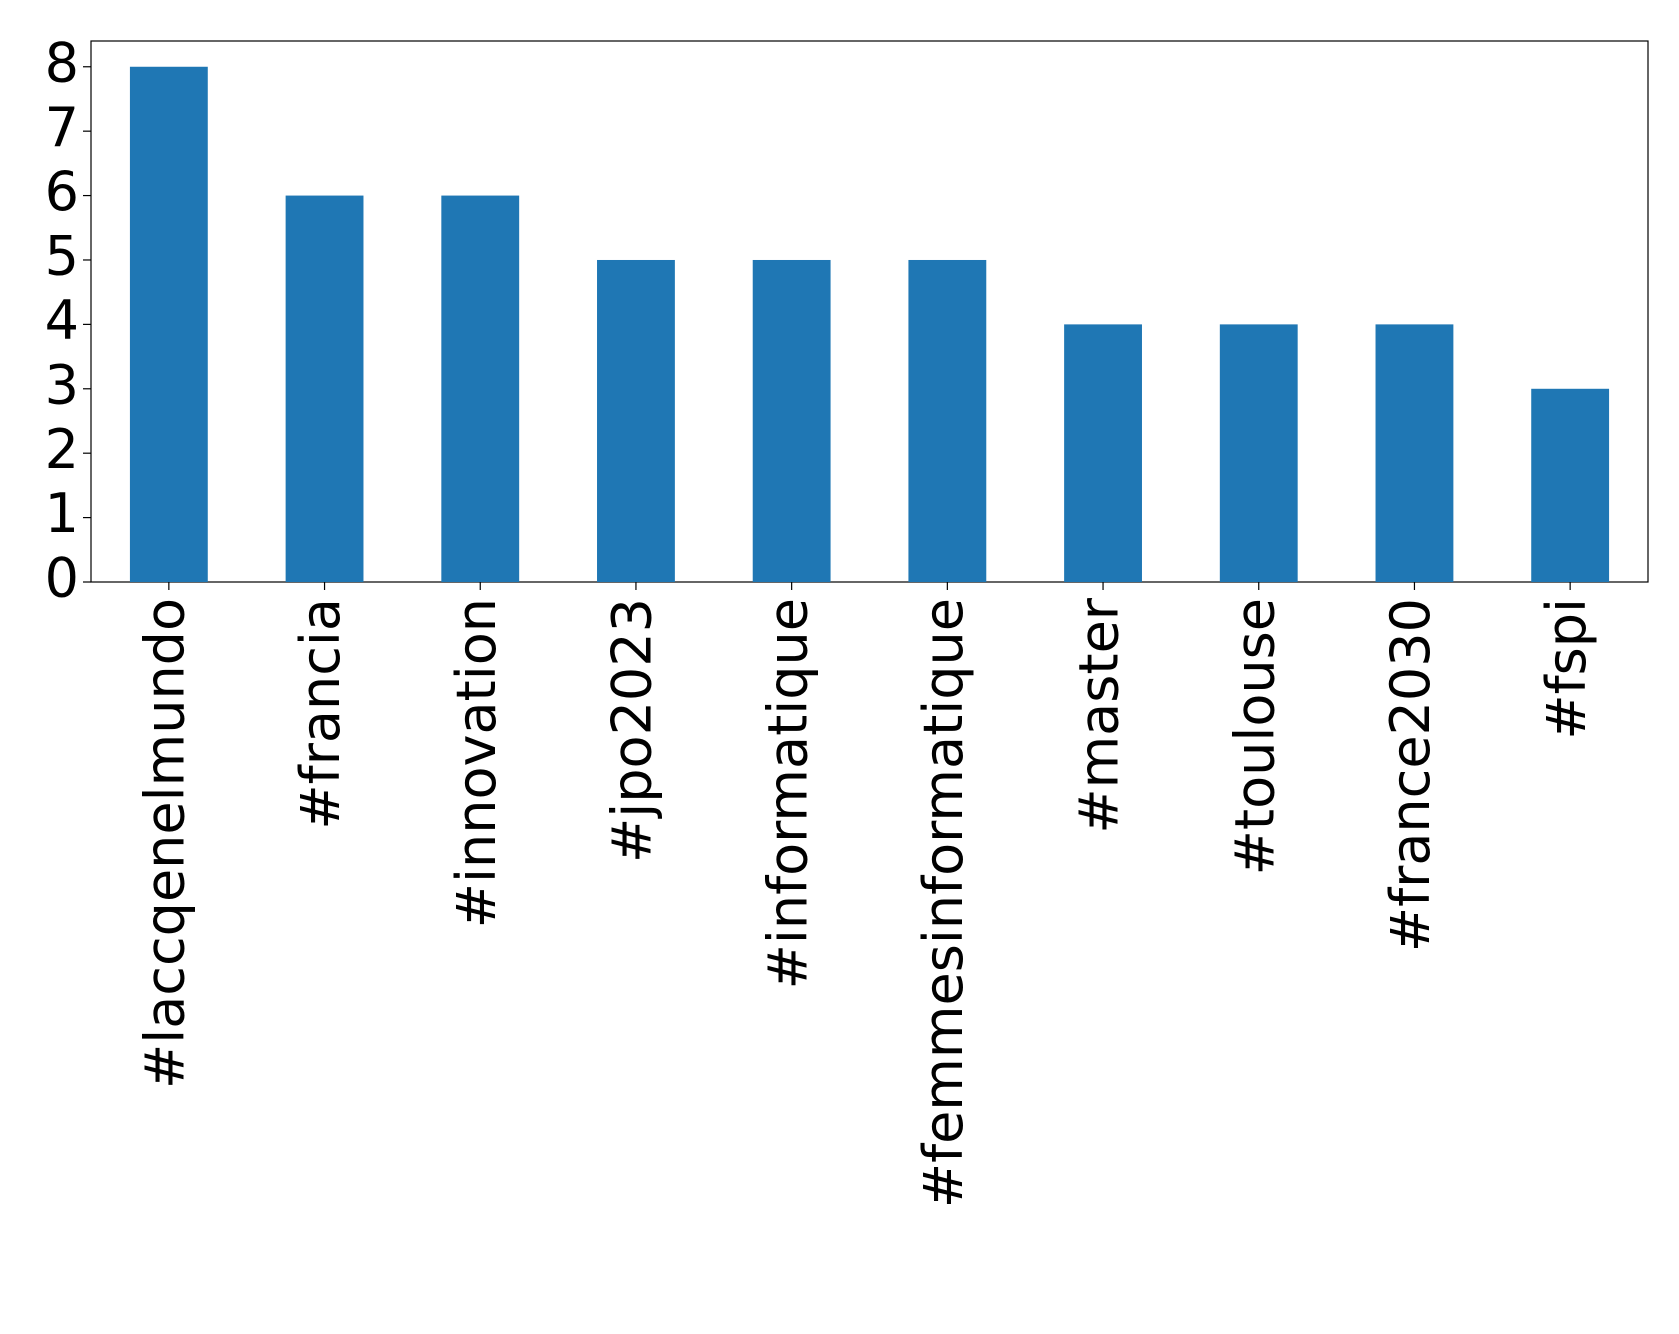 The width and height of the screenshot is (1679, 1334). Describe the element at coordinates (164, 843) in the screenshot. I see `x-tick-label: #laccqenelmundo` at that location.